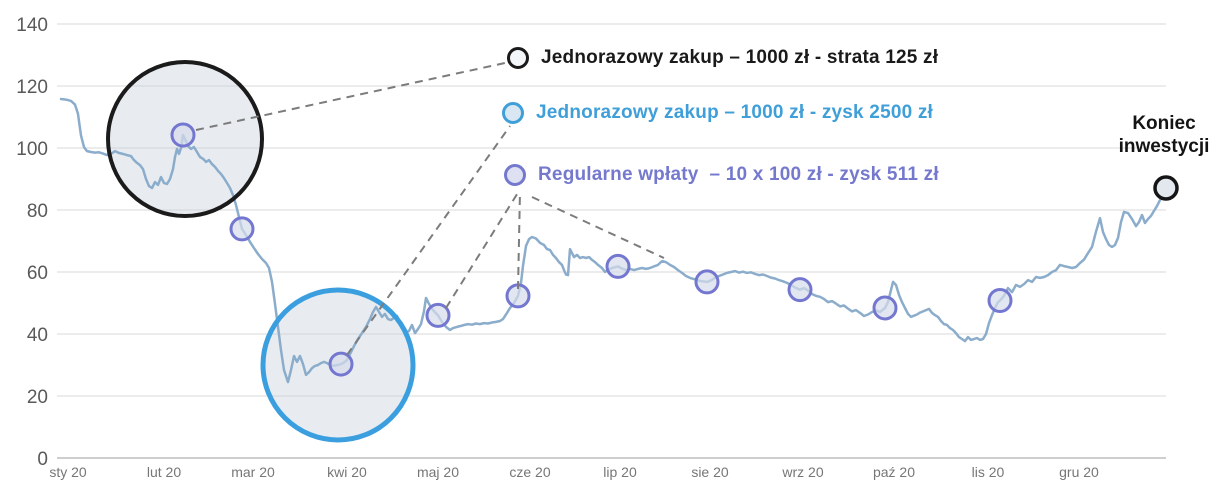  What do you see at coordinates (515, 175) in the screenshot?
I see `purple-circle-icon` at bounding box center [515, 175].